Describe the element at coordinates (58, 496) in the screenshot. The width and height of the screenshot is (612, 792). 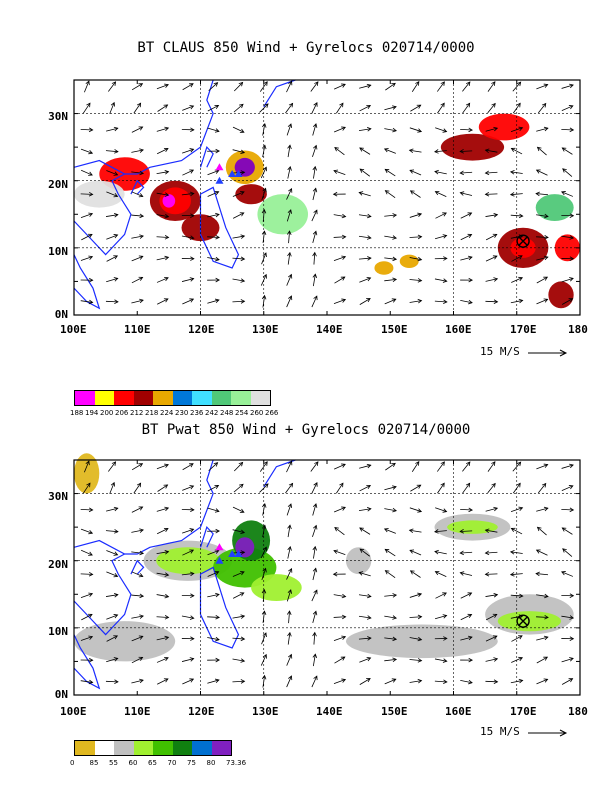
I see `y-tick-label: 30N` at that location.